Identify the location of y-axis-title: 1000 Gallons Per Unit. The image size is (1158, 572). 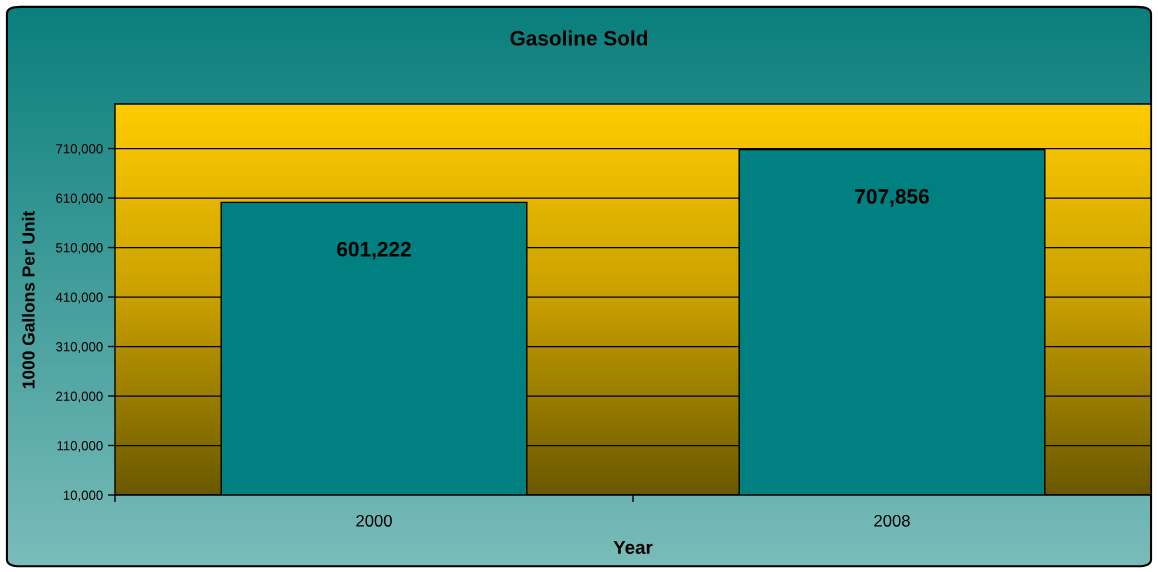
(28, 299).